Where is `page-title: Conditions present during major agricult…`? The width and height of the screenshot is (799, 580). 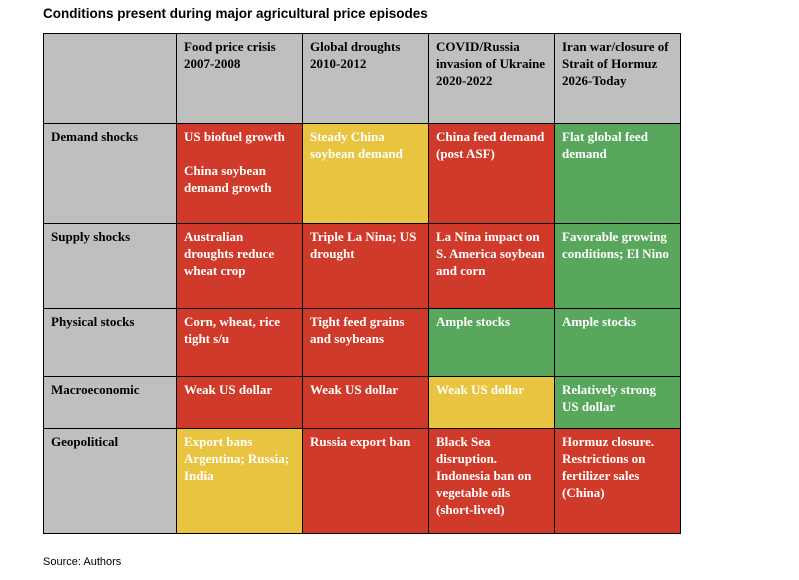
page-title: Conditions present during major agricult… is located at coordinates (235, 13).